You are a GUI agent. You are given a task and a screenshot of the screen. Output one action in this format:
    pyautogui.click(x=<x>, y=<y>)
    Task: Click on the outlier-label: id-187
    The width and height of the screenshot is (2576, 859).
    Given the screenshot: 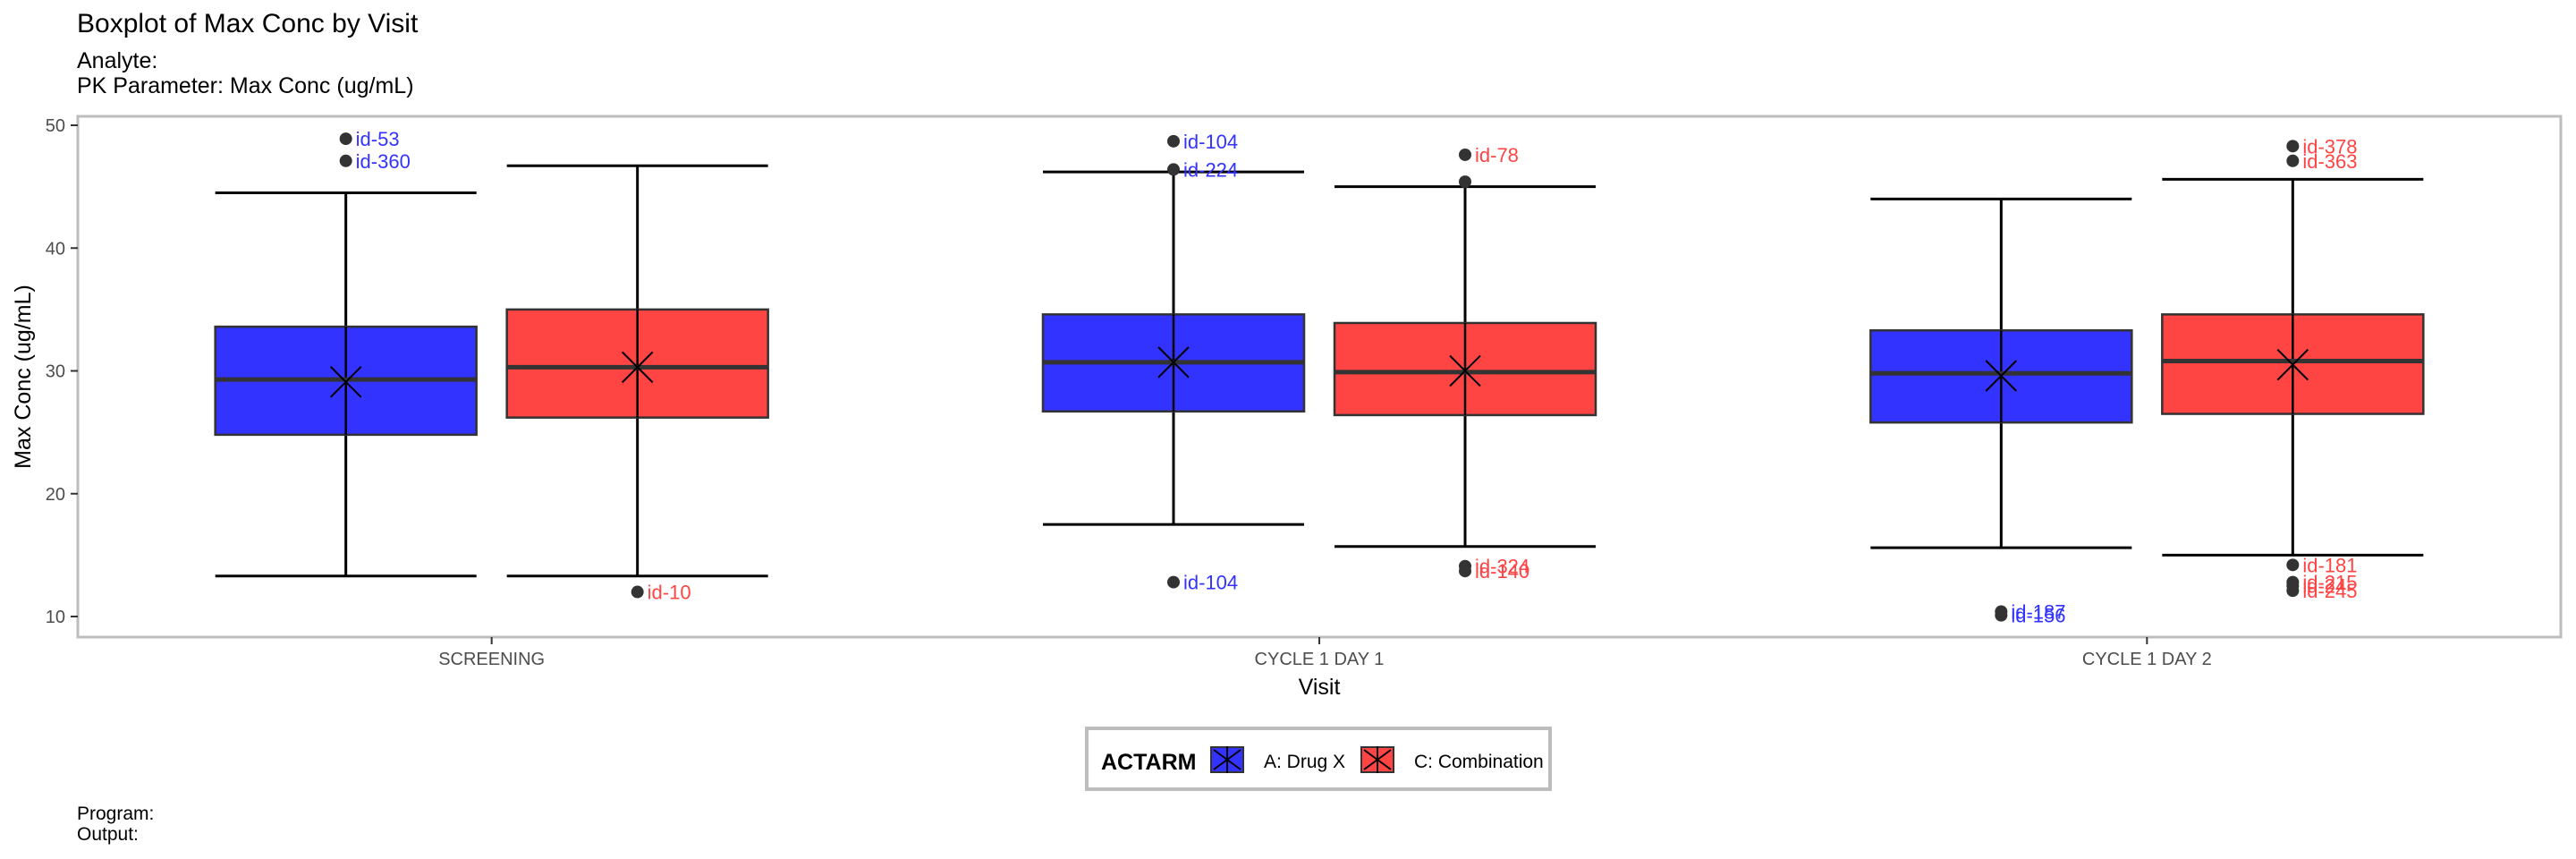 What is the action you would take?
    pyautogui.click(x=2038, y=612)
    